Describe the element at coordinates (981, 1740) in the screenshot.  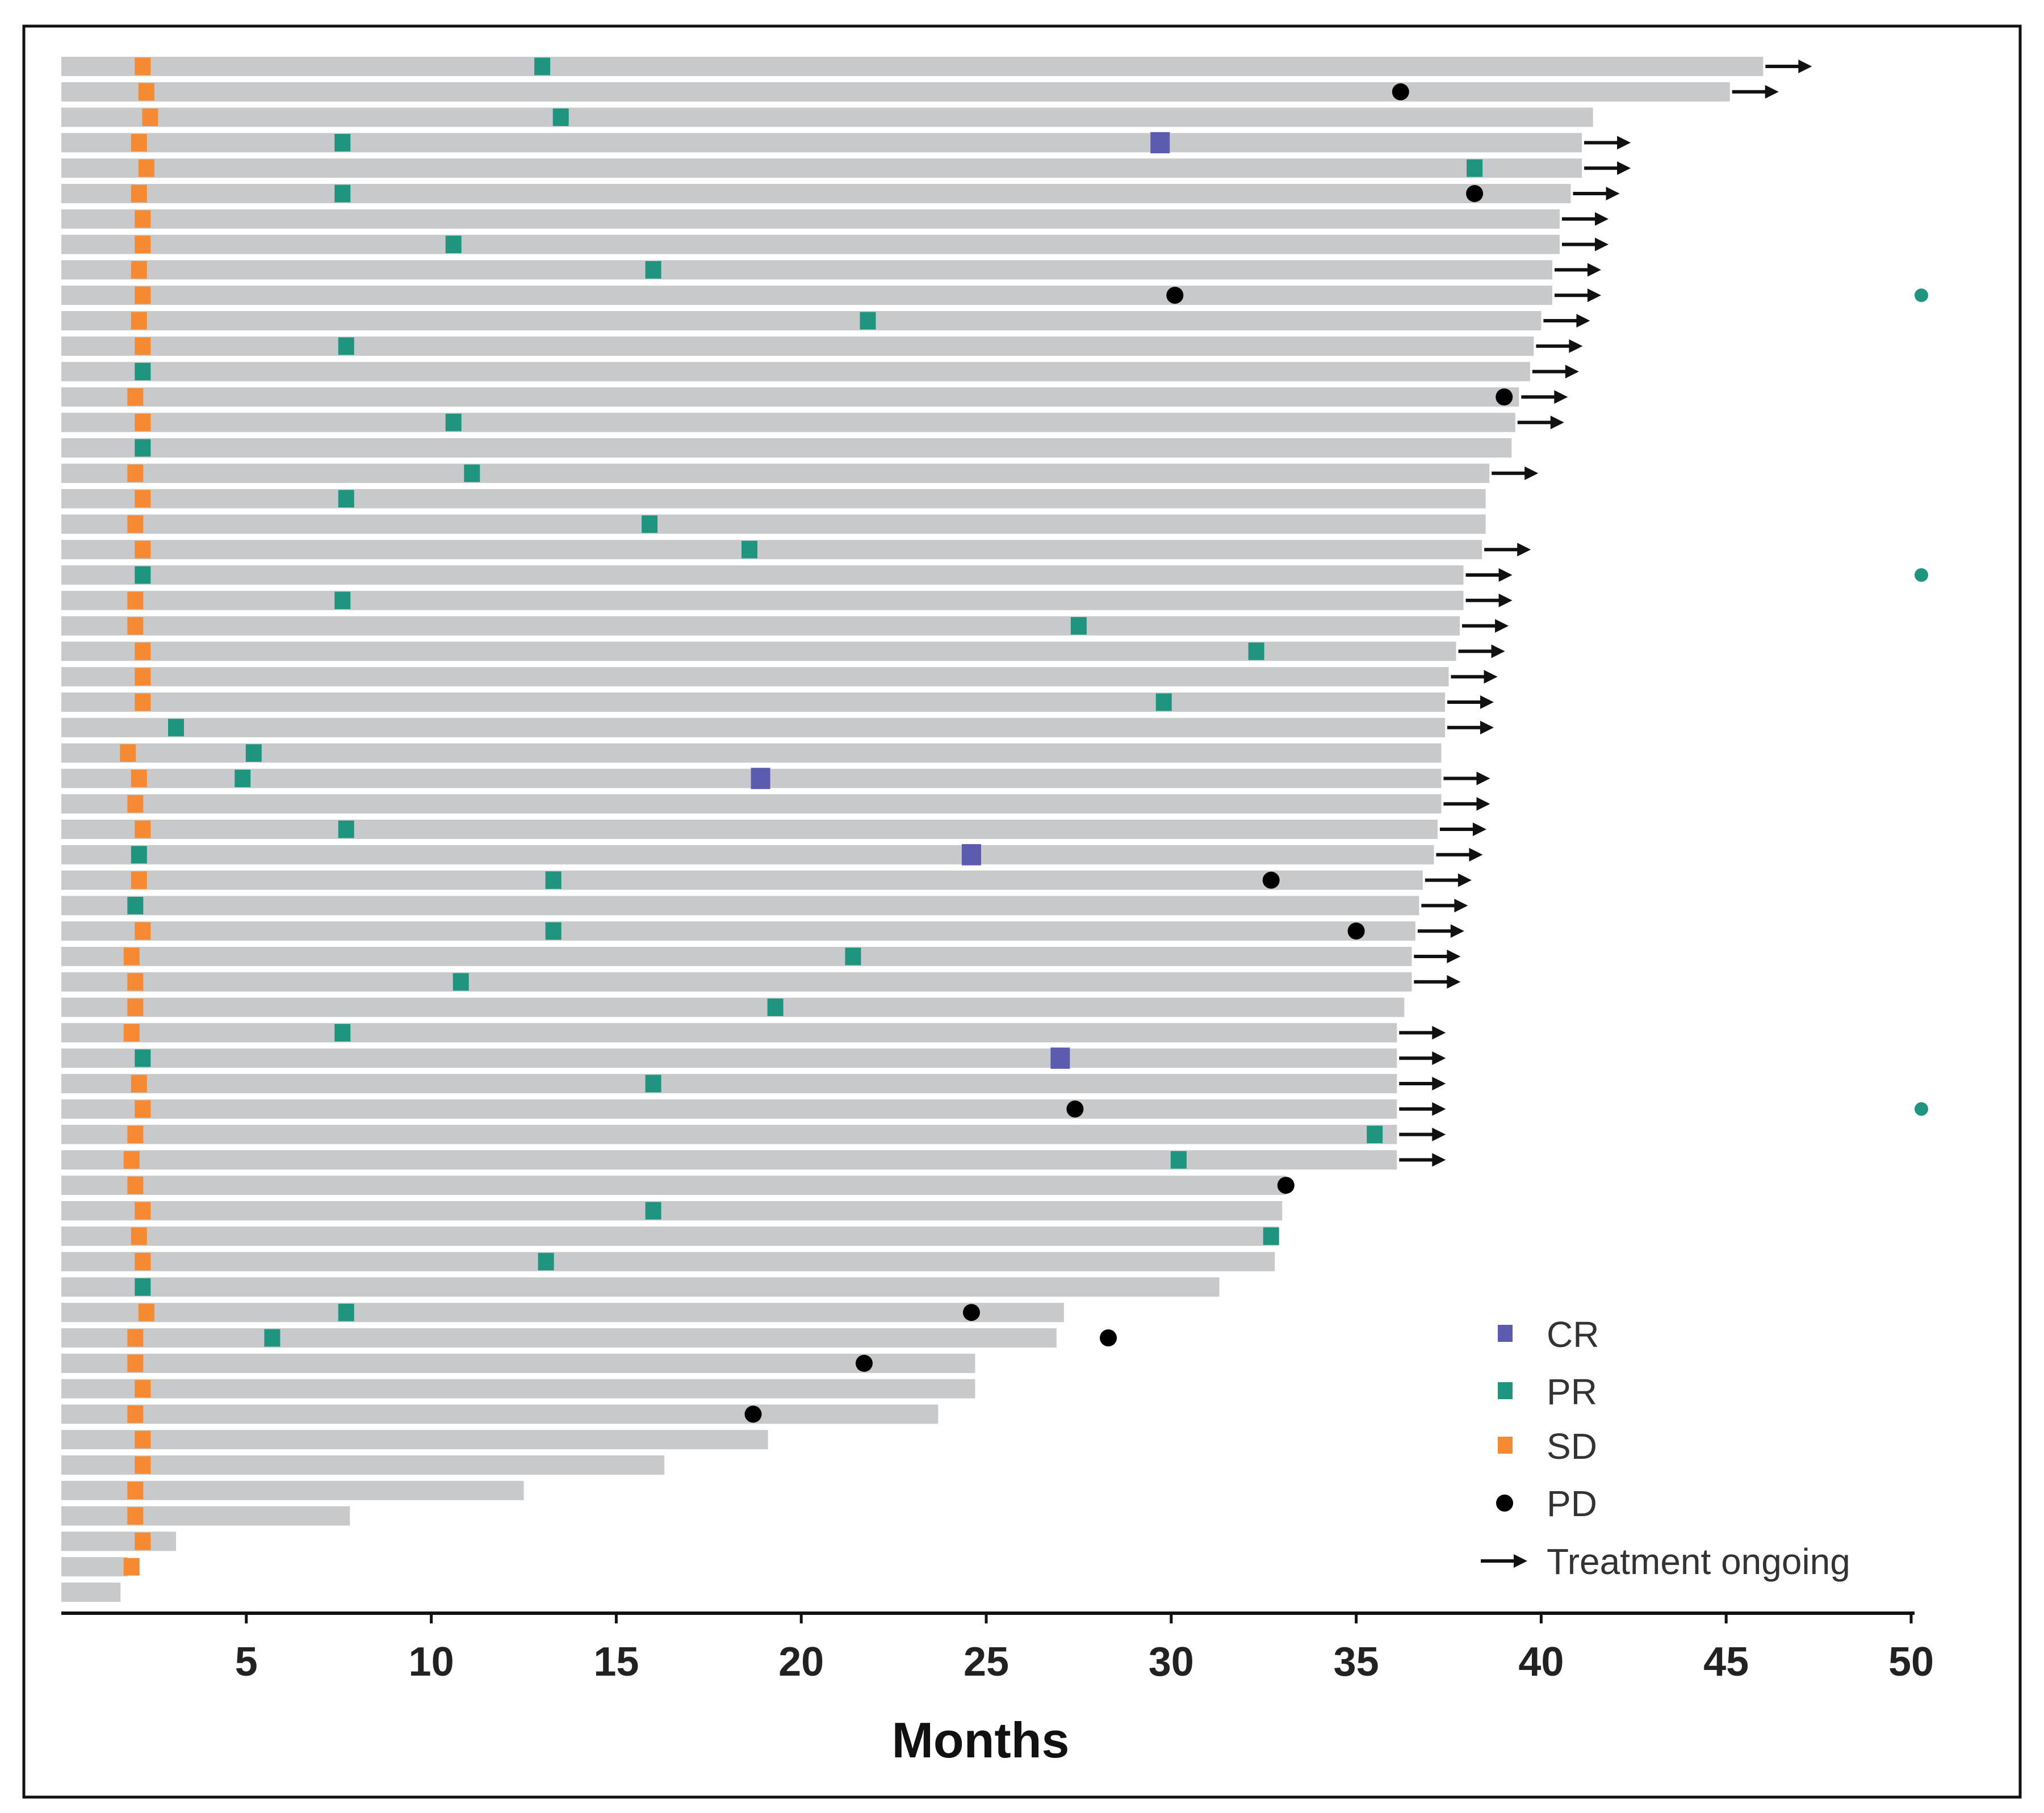
I see `x-axis-label: Months` at that location.